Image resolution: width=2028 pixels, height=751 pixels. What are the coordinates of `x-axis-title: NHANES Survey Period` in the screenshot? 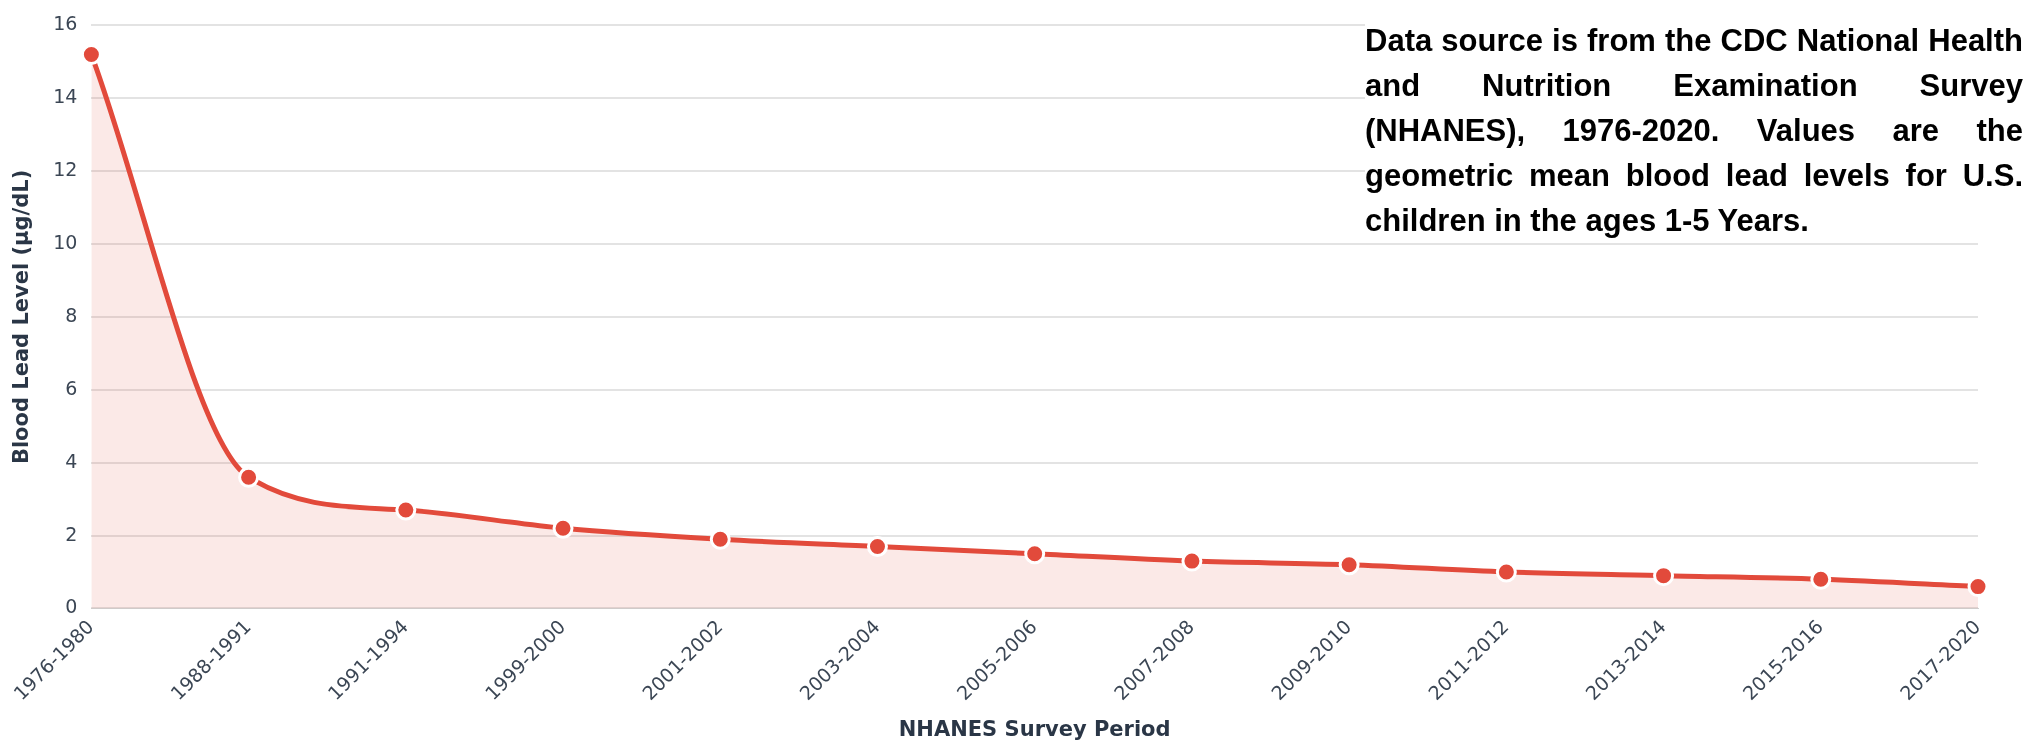 It's located at (1034, 728).